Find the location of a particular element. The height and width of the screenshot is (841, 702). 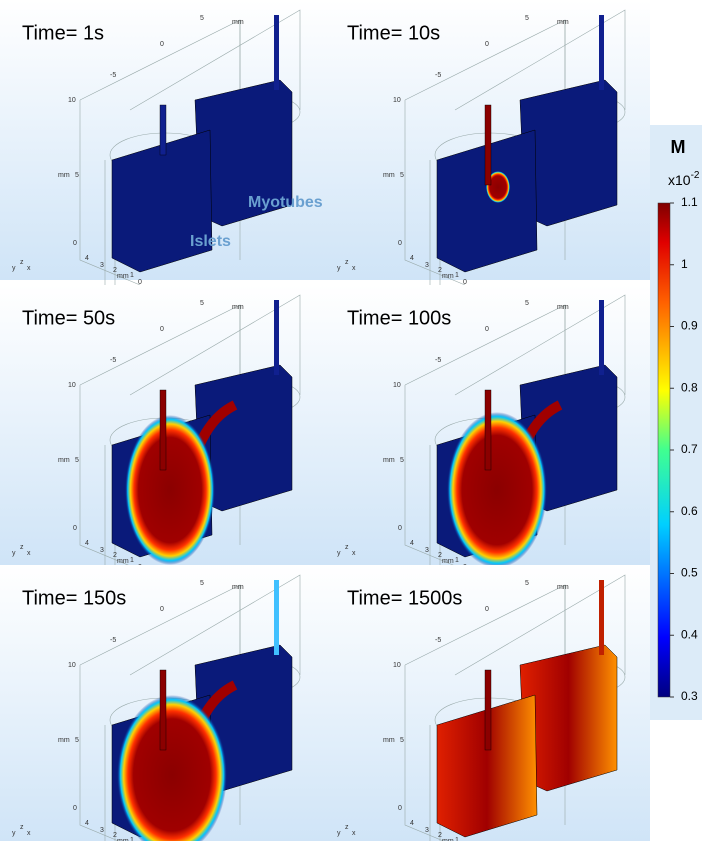

colorbar is located at coordinates (664, 450).